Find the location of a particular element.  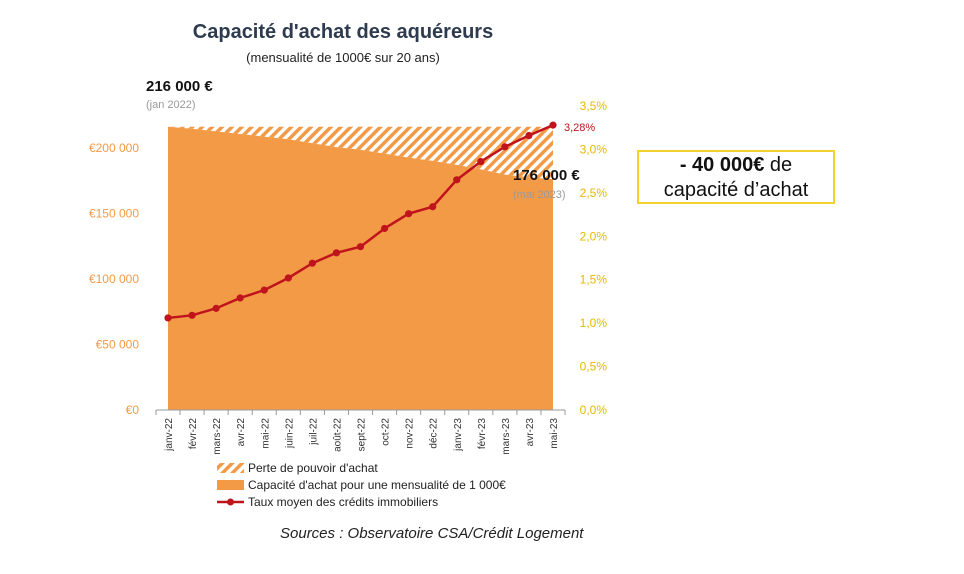

end-rate-label: 3,28% is located at coordinates (579, 128).